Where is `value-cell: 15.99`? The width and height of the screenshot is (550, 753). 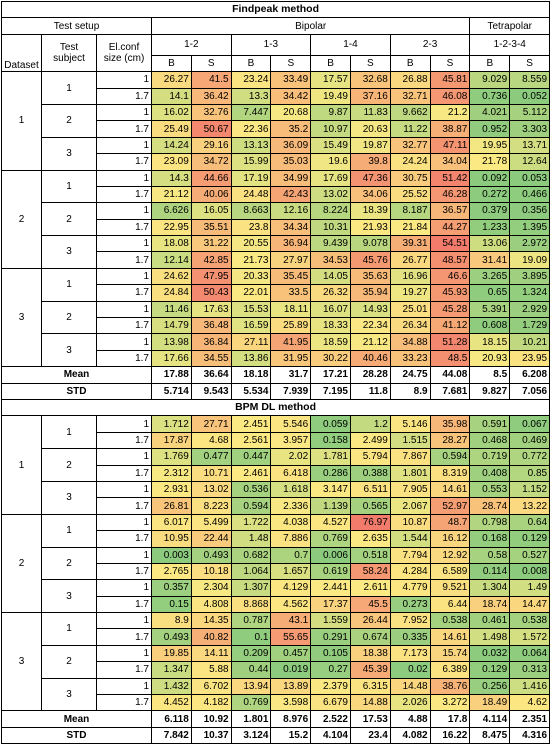 value-cell: 15.99 is located at coordinates (251, 162).